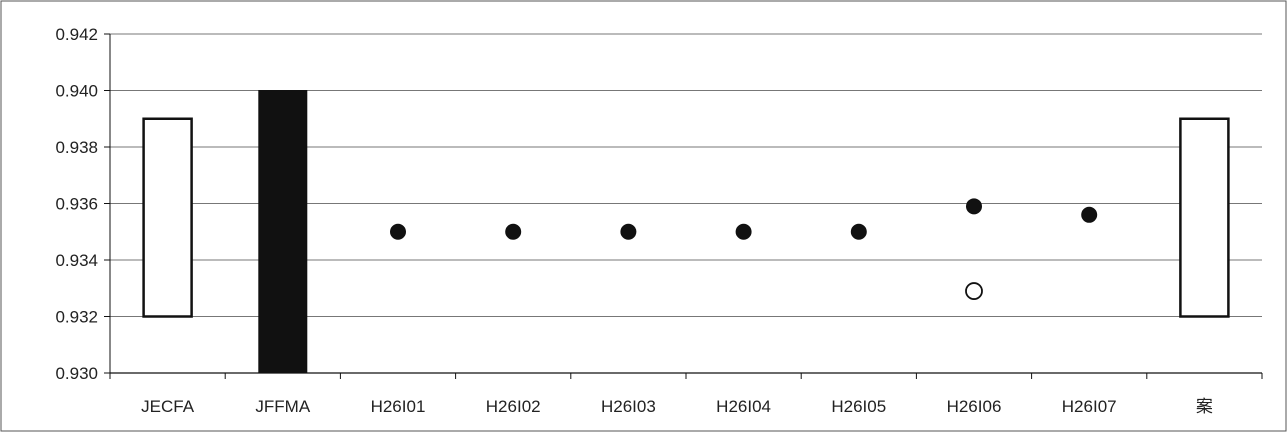  Describe the element at coordinates (76, 260) in the screenshot. I see `y-tick-label-2: 0.934` at that location.